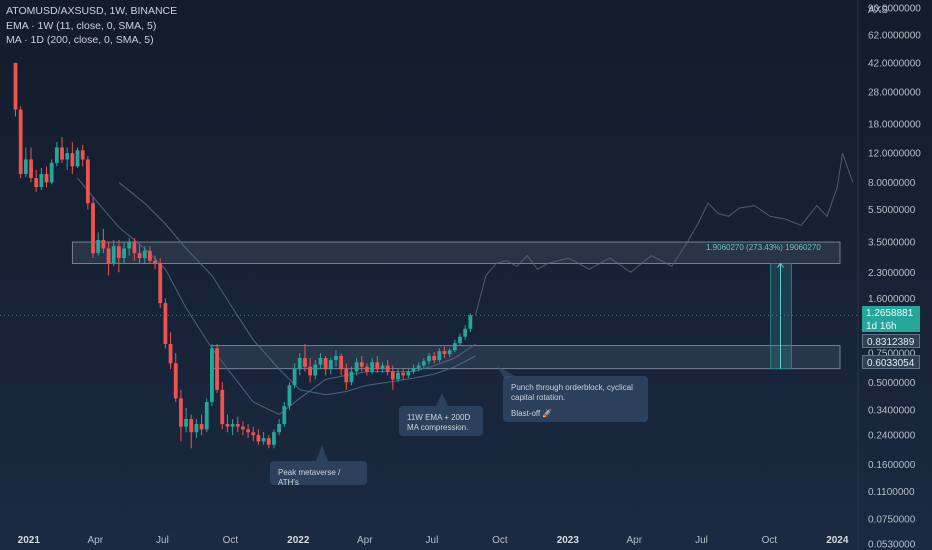 Image resolution: width=932 pixels, height=550 pixels. Describe the element at coordinates (892, 273) in the screenshot. I see `y-tick-label-9: 2.3000000` at that location.